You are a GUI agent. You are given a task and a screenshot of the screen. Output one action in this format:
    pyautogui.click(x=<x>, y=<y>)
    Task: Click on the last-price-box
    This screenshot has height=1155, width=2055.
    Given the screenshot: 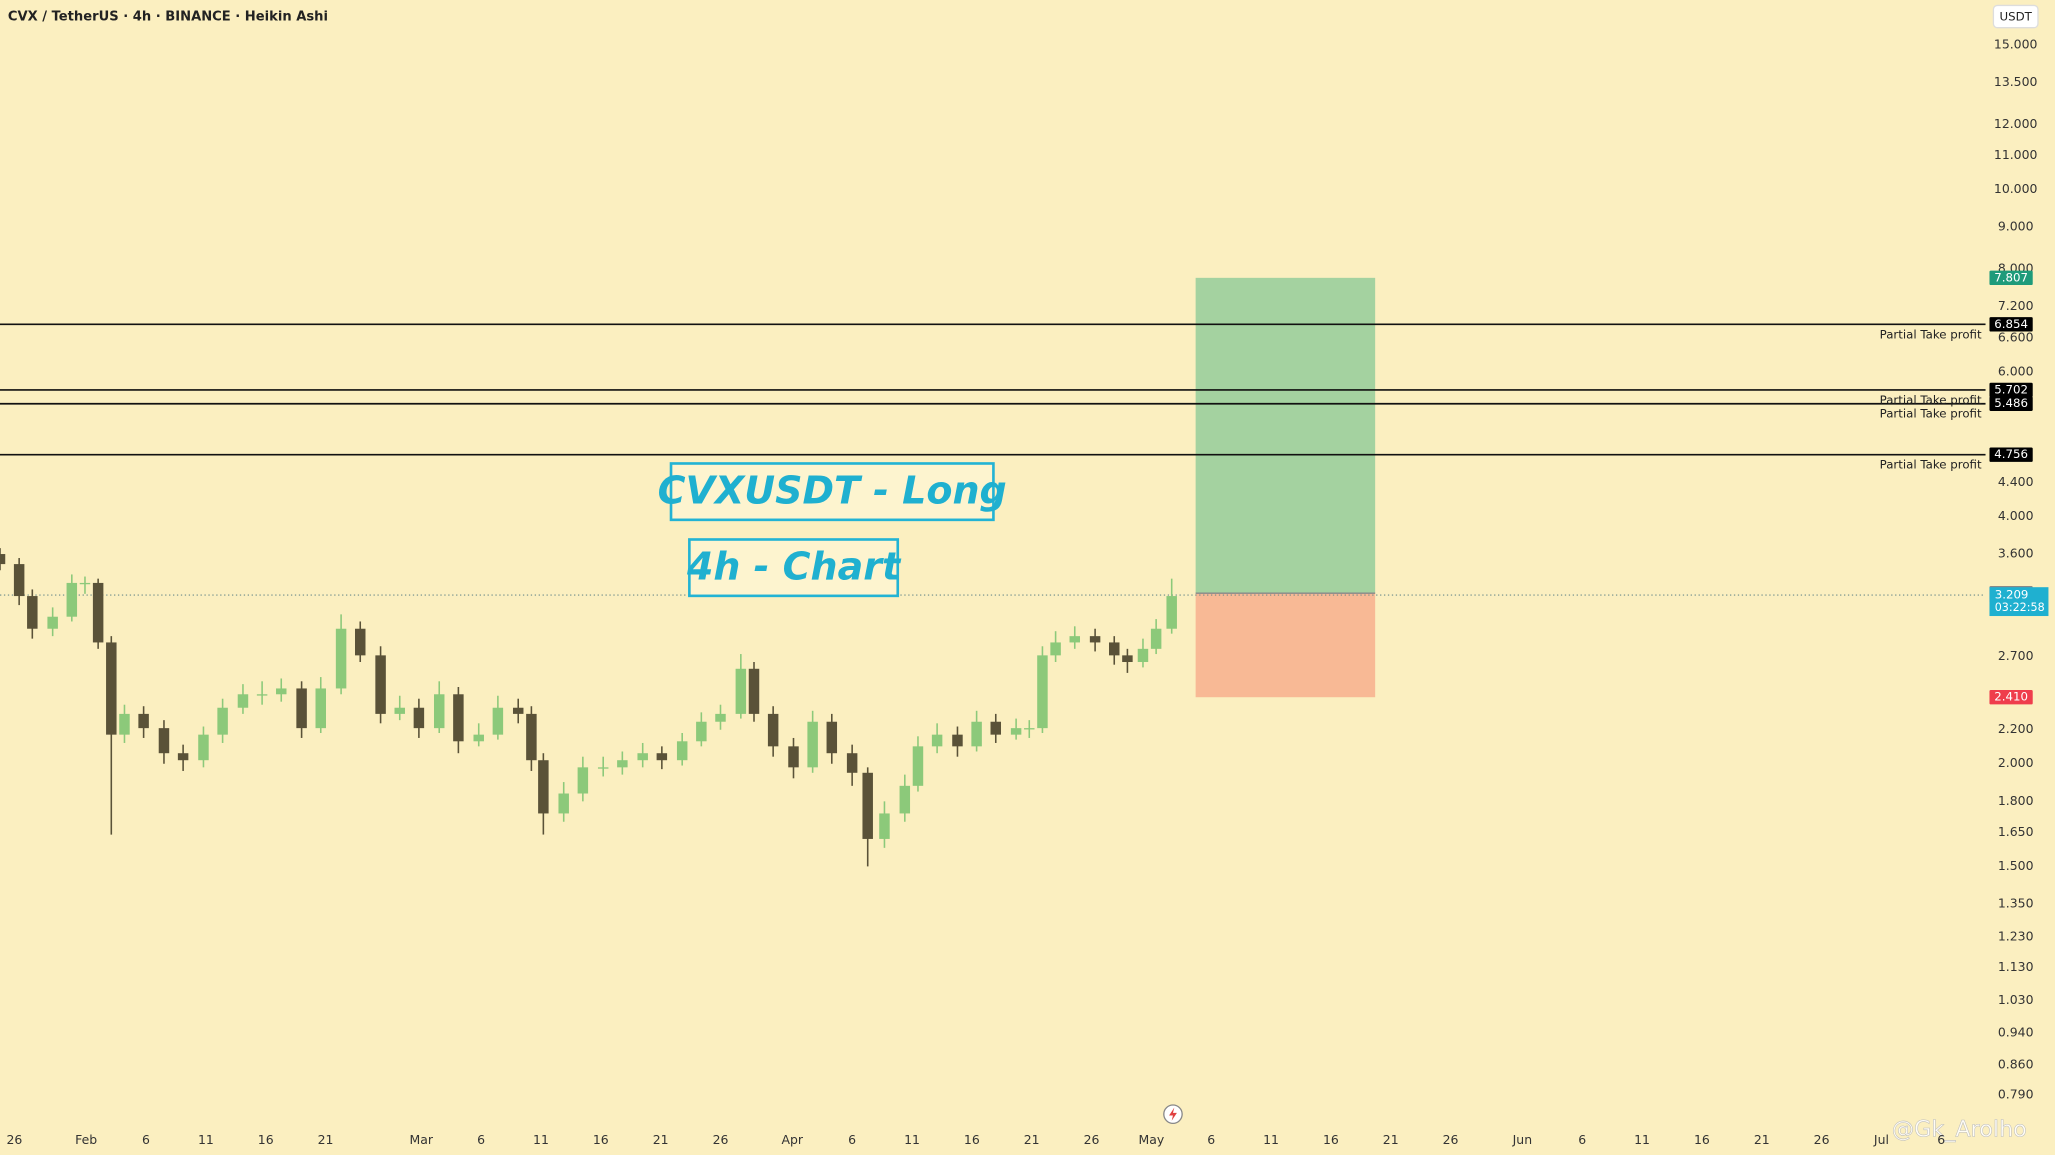 What is the action you would take?
    pyautogui.click(x=2019, y=602)
    